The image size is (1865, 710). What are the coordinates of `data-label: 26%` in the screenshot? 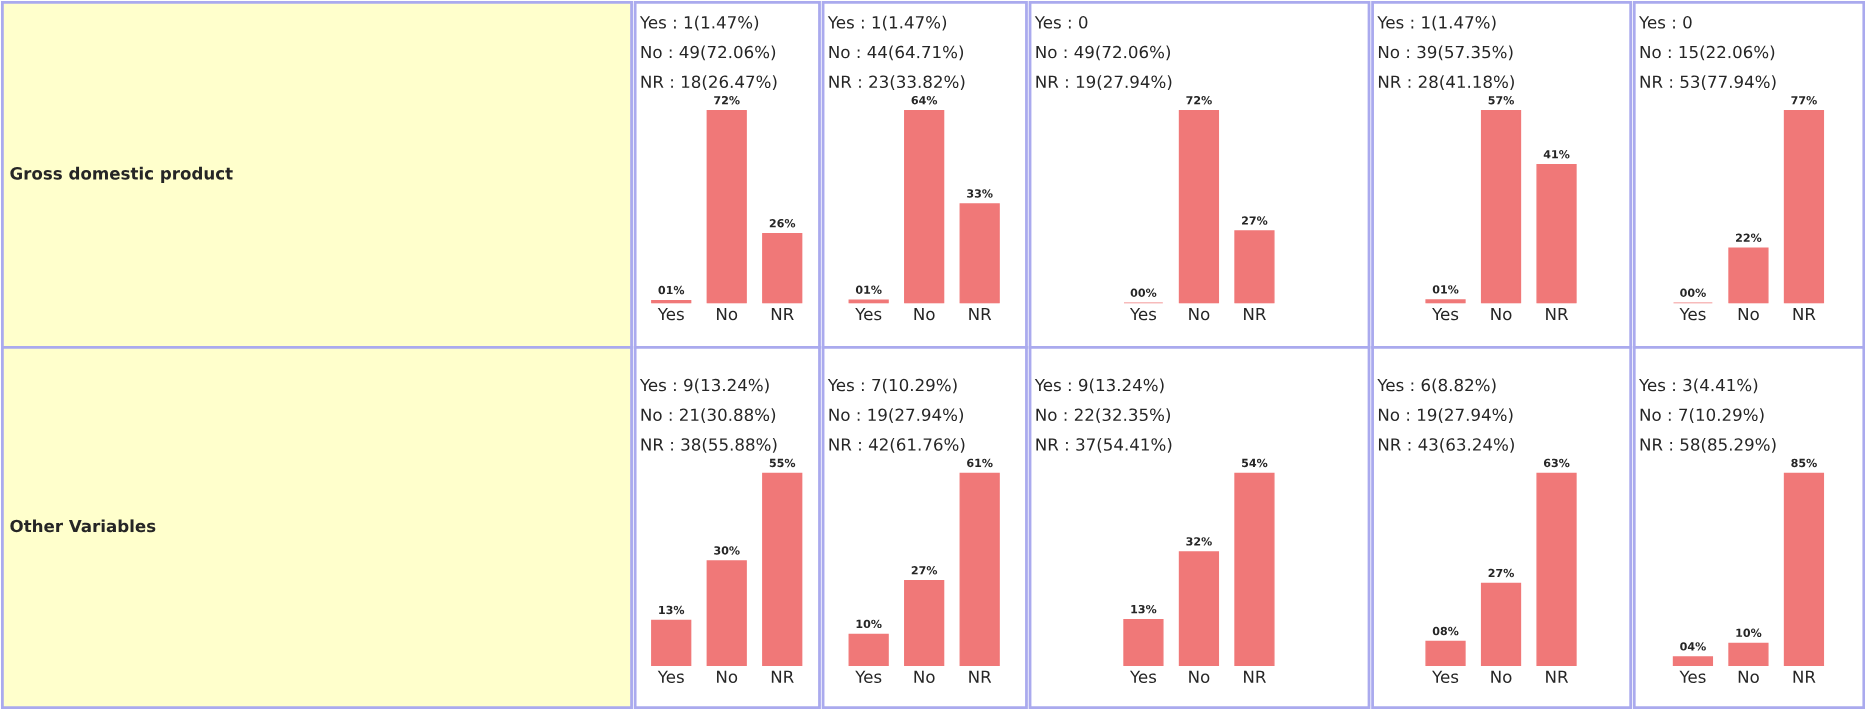 It's located at (782, 223).